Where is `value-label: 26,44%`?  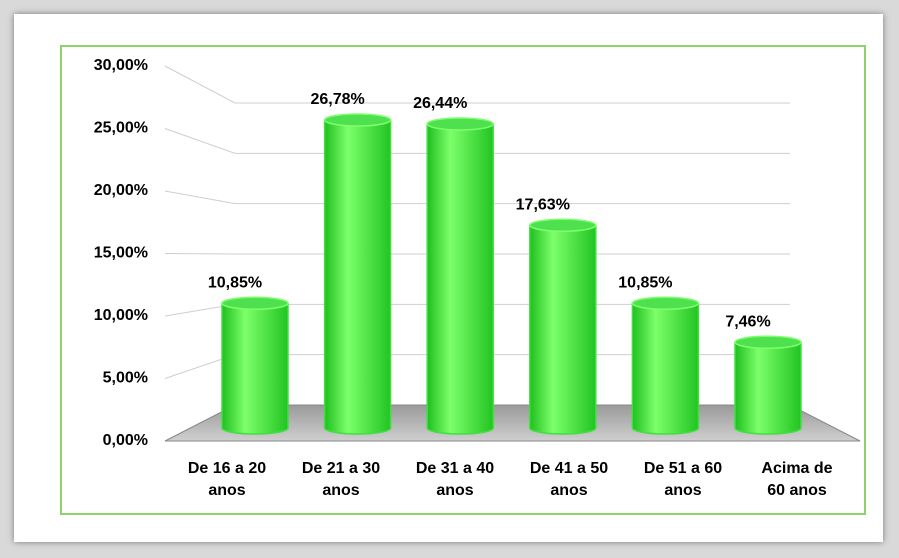 value-label: 26,44% is located at coordinates (440, 103).